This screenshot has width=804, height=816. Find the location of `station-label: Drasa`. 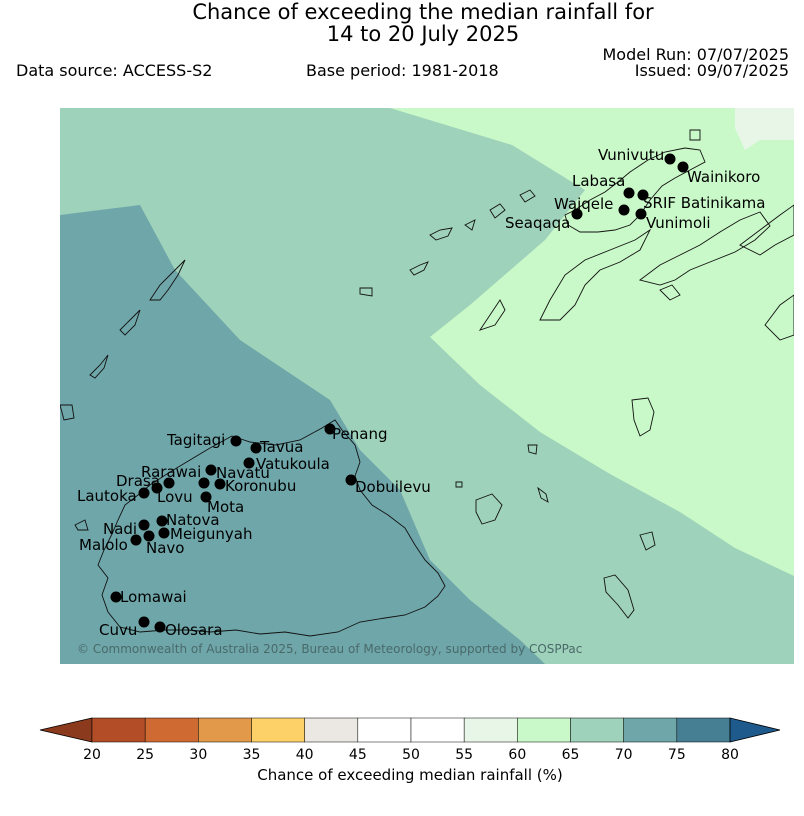

station-label: Drasa is located at coordinates (138, 481).